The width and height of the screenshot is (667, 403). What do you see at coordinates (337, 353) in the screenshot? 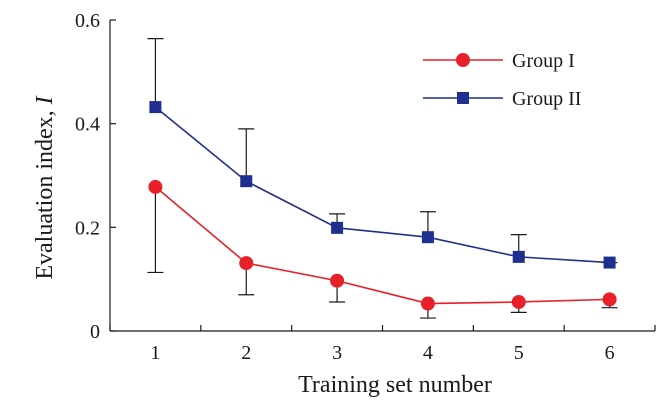
I see `x-tick-label: 3` at bounding box center [337, 353].